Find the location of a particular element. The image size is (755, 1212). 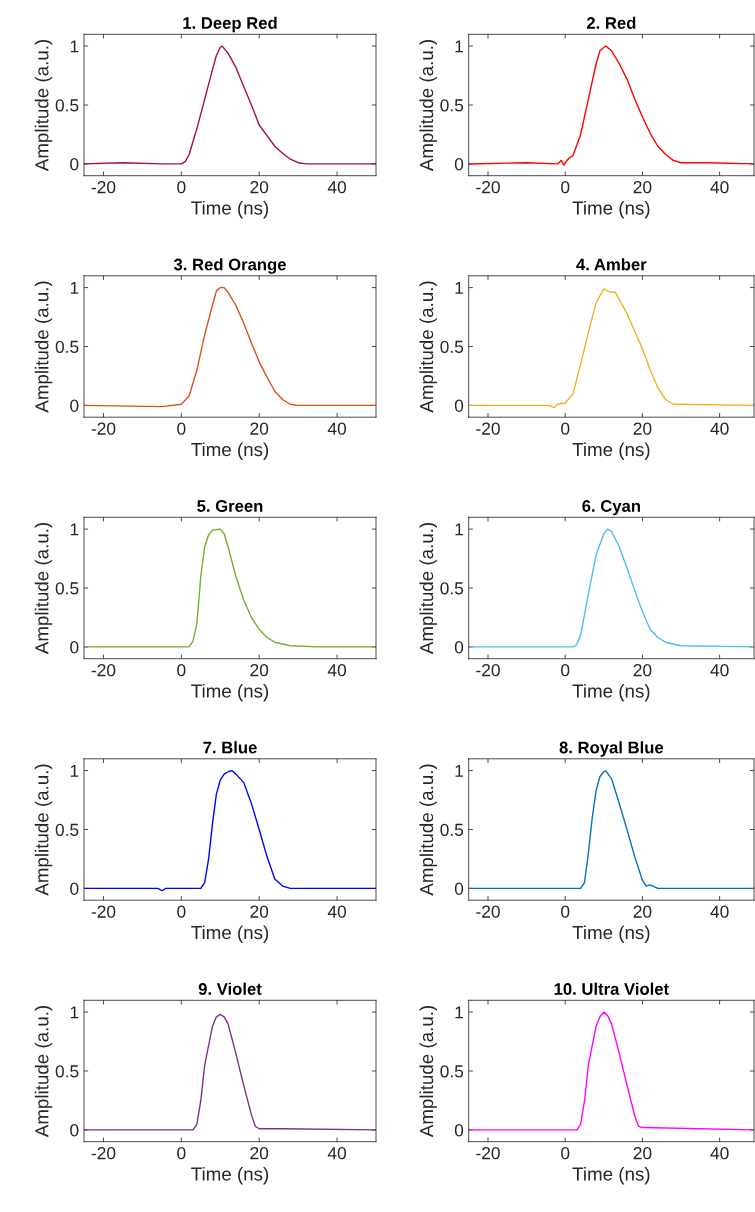

chart-title: 2. Red is located at coordinates (611, 22).